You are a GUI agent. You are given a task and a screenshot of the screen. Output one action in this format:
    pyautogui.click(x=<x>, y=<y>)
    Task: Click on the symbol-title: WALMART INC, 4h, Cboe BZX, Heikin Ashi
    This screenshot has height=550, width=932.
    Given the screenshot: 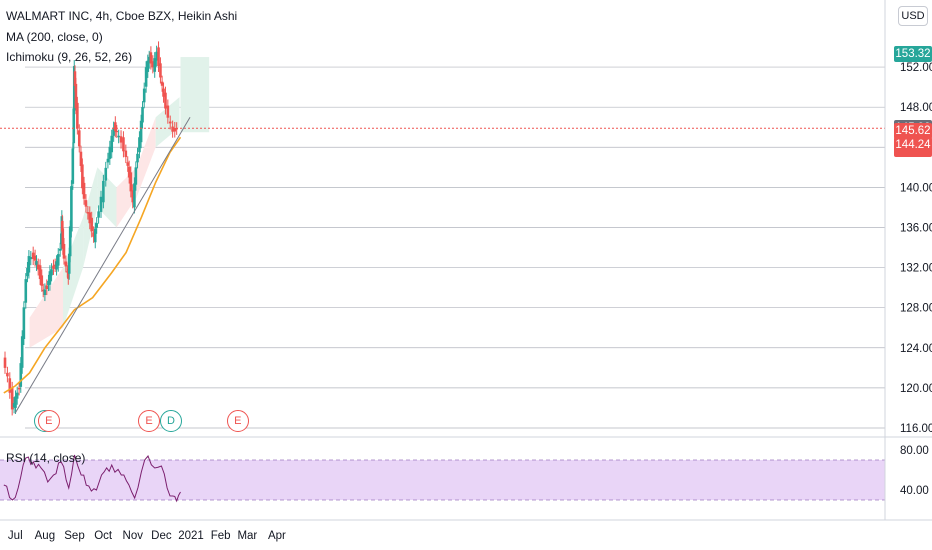 What is the action you would take?
    pyautogui.click(x=122, y=16)
    